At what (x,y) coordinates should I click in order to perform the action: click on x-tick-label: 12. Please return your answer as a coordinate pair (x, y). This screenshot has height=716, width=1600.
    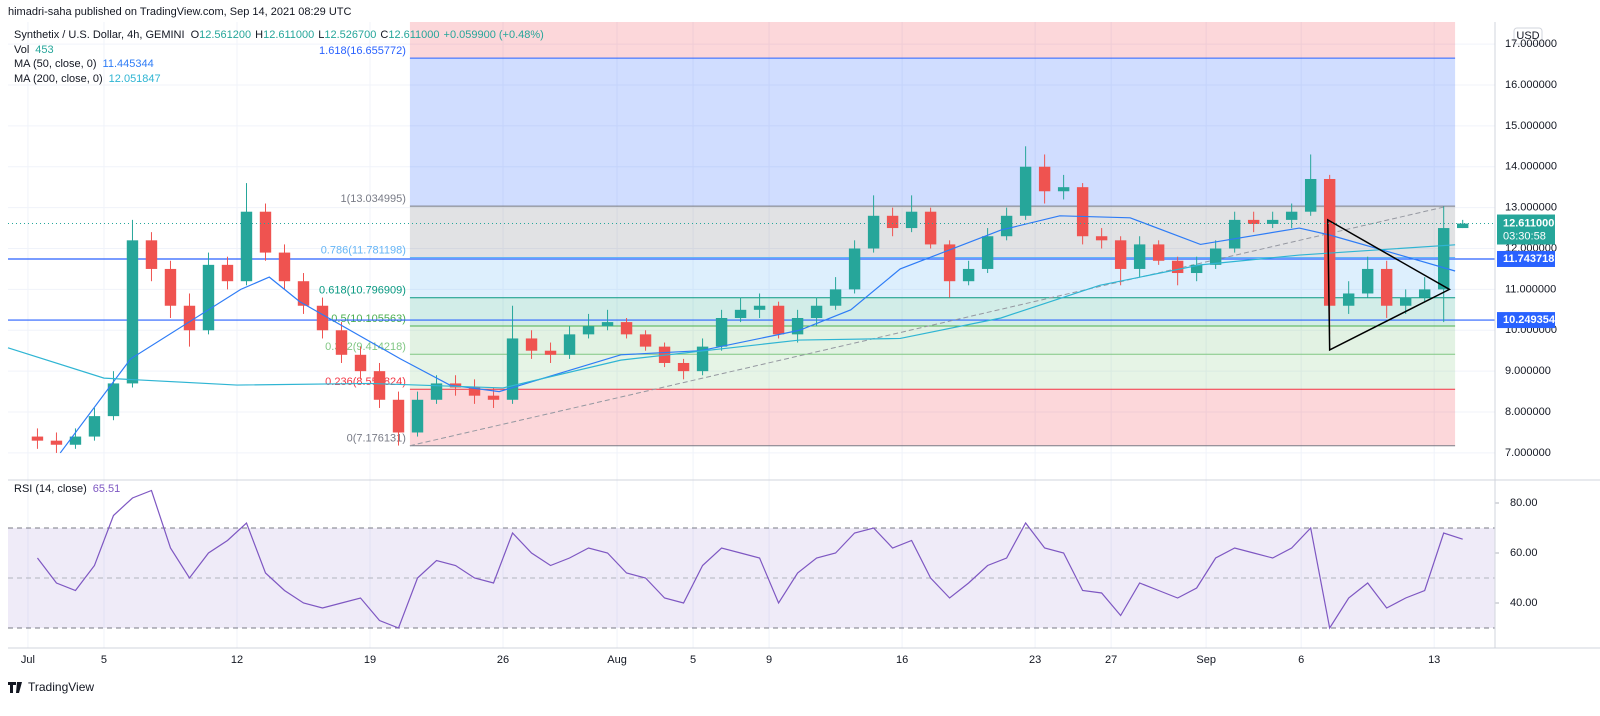
    Looking at the image, I should click on (237, 660).